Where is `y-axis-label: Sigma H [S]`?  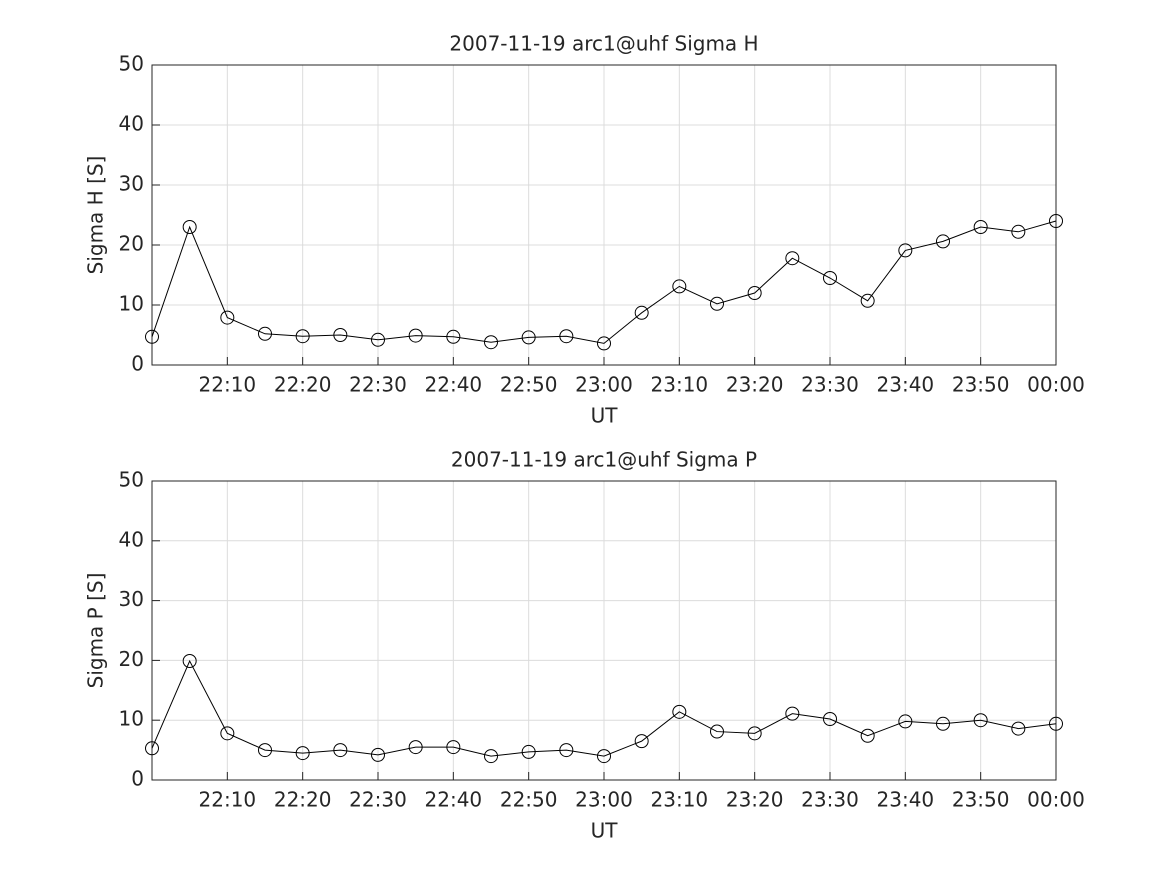 y-axis-label: Sigma H [S] is located at coordinates (96, 215).